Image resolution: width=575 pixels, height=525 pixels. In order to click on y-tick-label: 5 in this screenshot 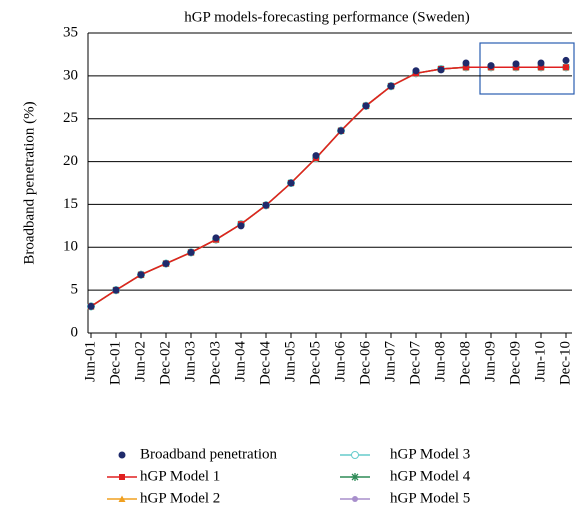, I will do `click(75, 290)`.